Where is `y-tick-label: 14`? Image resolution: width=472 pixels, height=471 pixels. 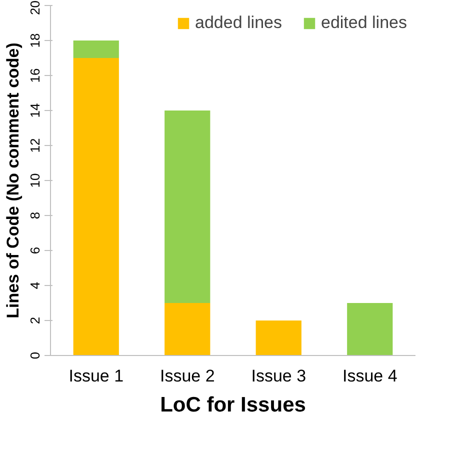 y-tick-label: 14 is located at coordinates (35, 110).